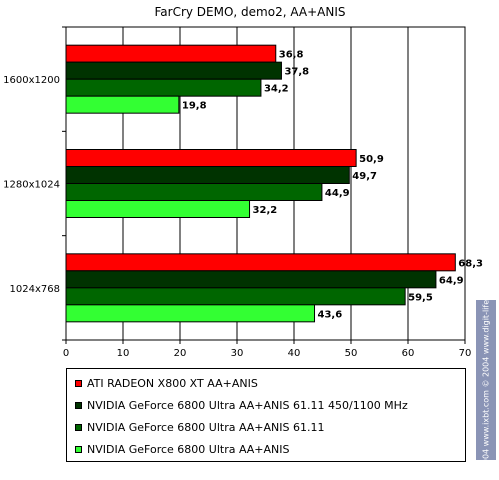  Describe the element at coordinates (408, 353) in the screenshot. I see `x-tick-label: 60` at that location.